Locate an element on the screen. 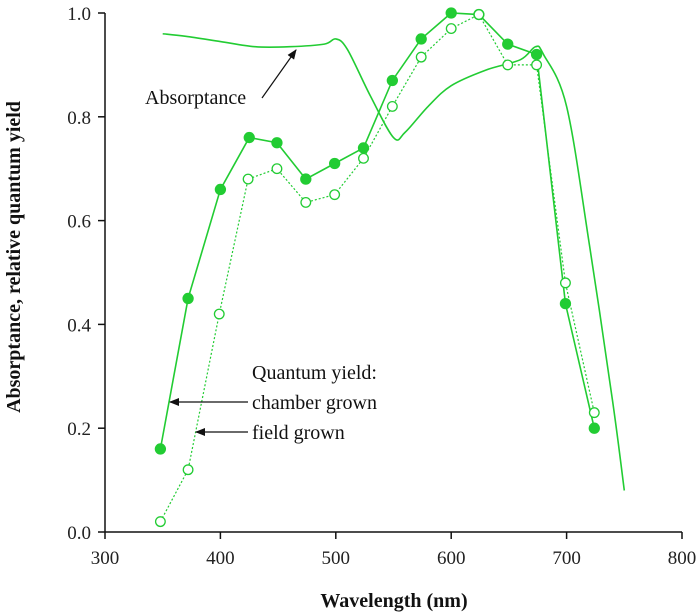  chamber-grown-label: chamber grown is located at coordinates (314, 403).